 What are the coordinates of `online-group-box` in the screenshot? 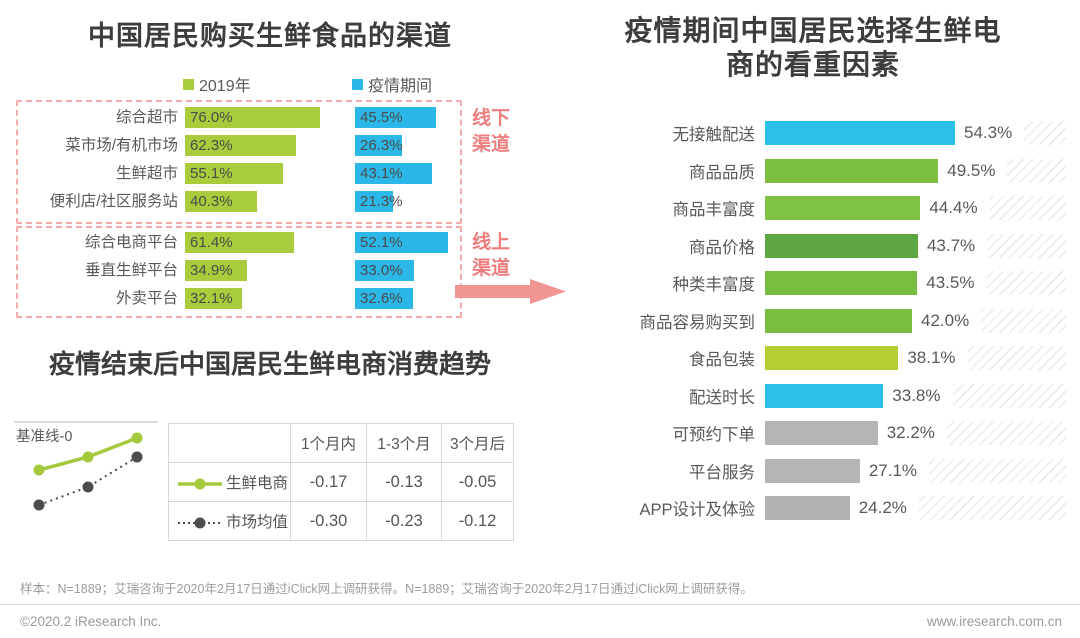 It's located at (239, 272).